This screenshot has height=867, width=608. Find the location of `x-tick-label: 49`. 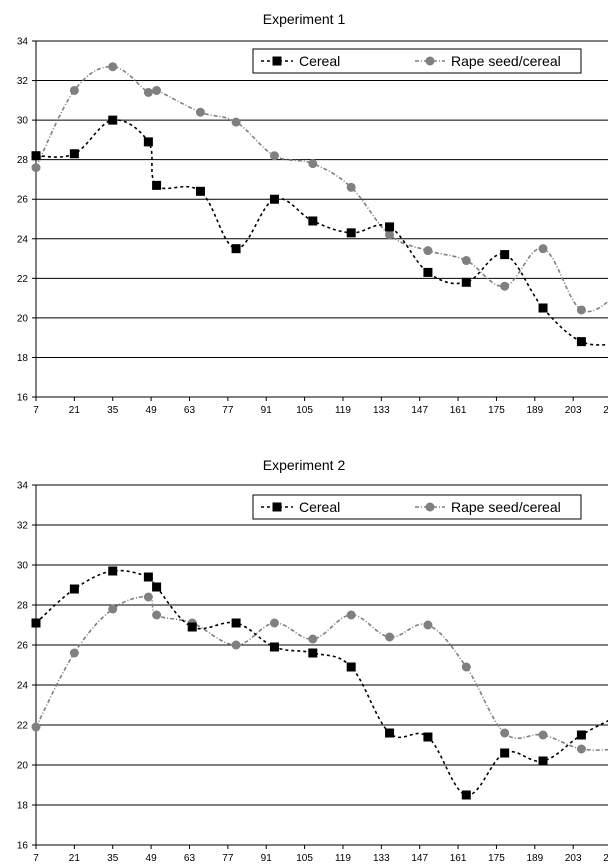

x-tick-label: 49 is located at coordinates (152, 858).